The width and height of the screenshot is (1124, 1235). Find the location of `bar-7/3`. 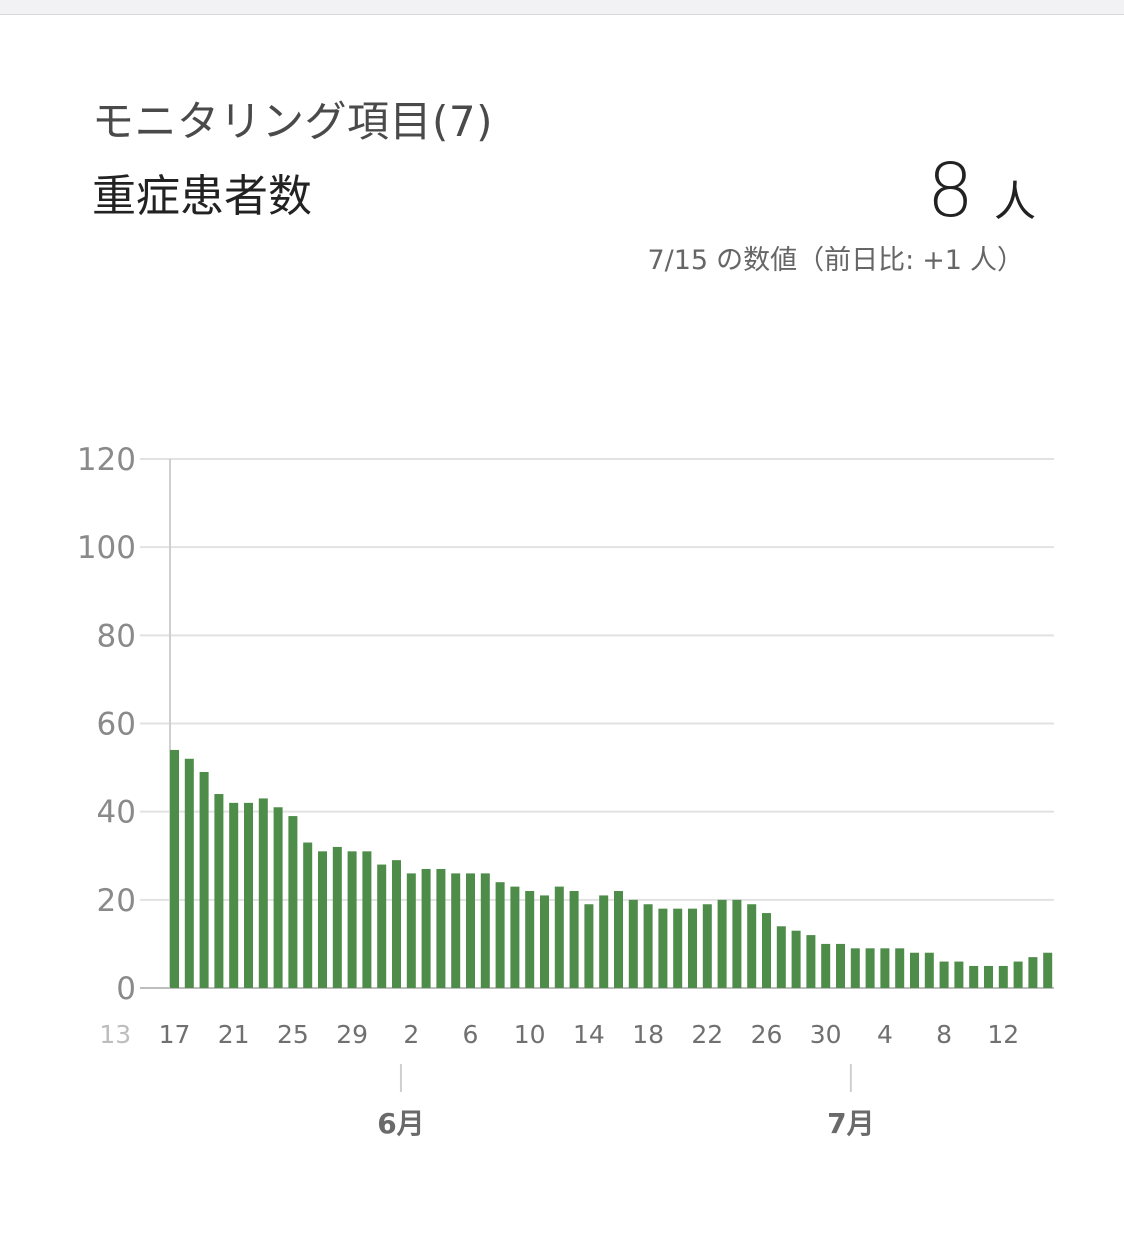

bar-7/3 is located at coordinates (870, 968).